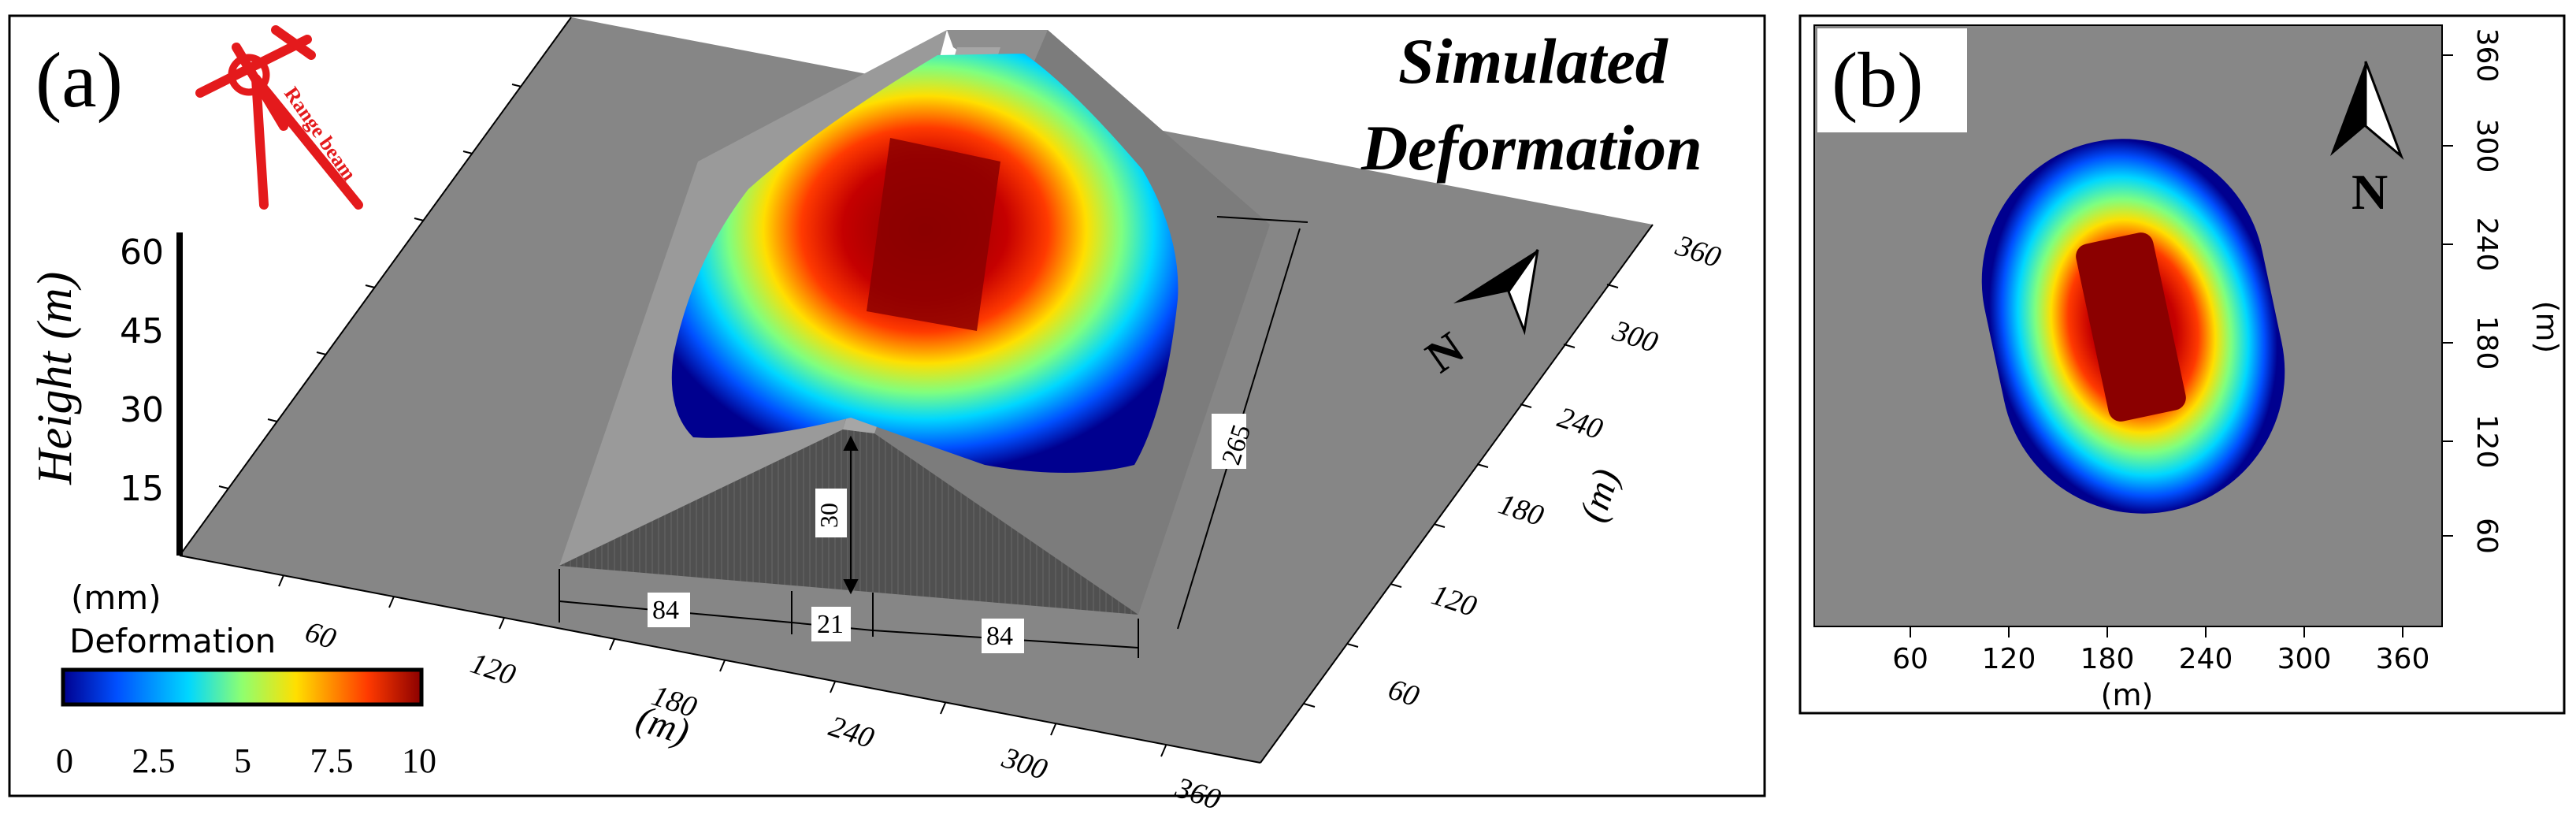 The height and width of the screenshot is (814, 2576). Describe the element at coordinates (2369, 192) in the screenshot. I see `north-label-b: N` at that location.